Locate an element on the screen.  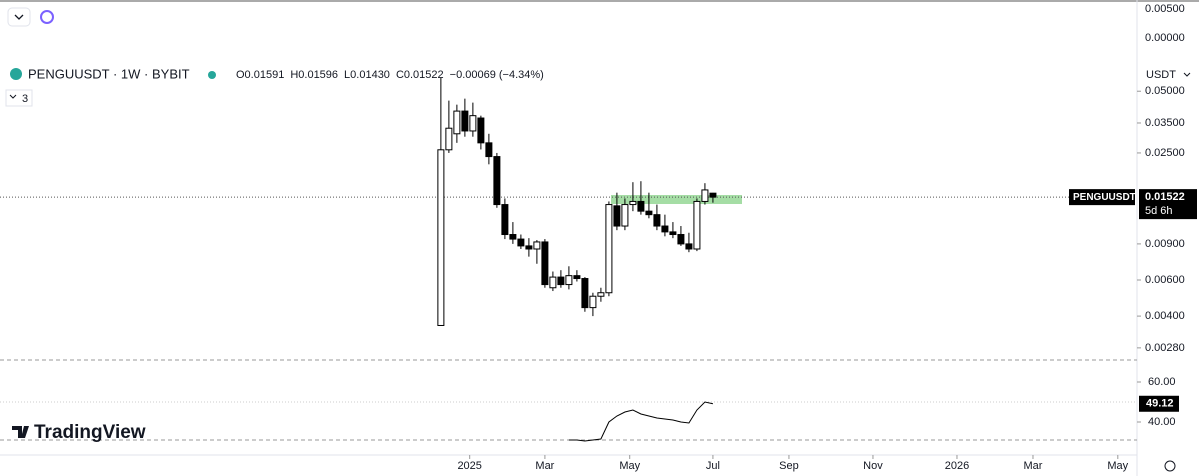
y-tick-label: 0.00900 is located at coordinates (1165, 244).